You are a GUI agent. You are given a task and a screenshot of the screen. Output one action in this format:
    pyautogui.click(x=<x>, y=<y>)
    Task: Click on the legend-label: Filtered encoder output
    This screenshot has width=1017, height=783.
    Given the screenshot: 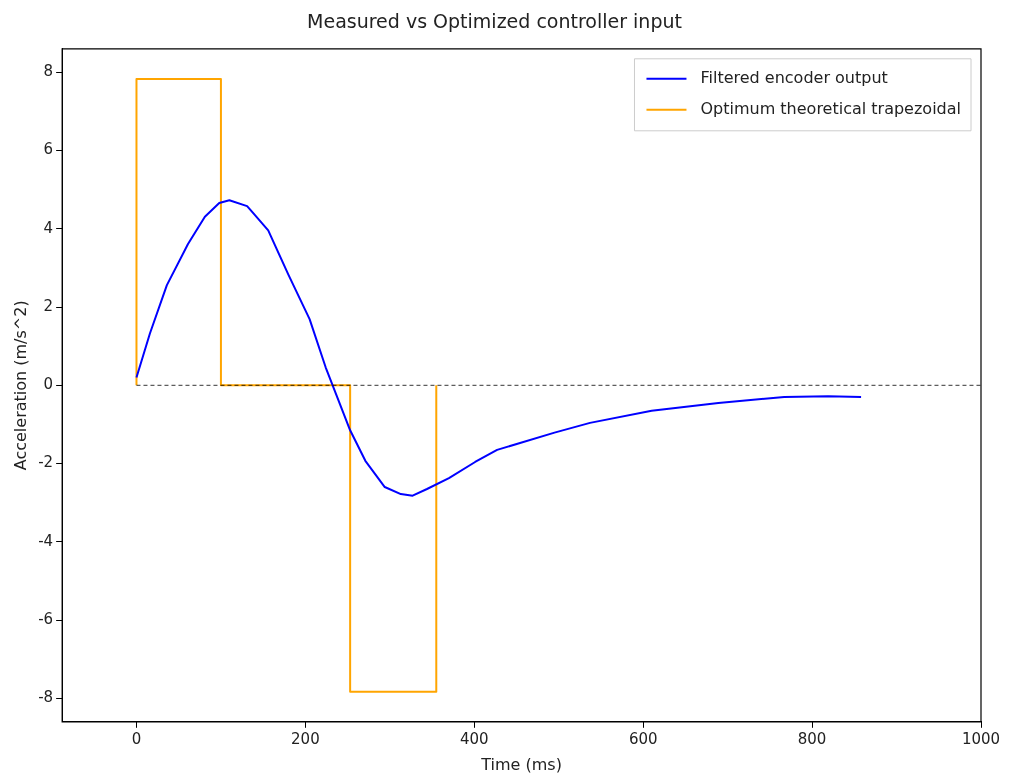 What is the action you would take?
    pyautogui.click(x=794, y=77)
    